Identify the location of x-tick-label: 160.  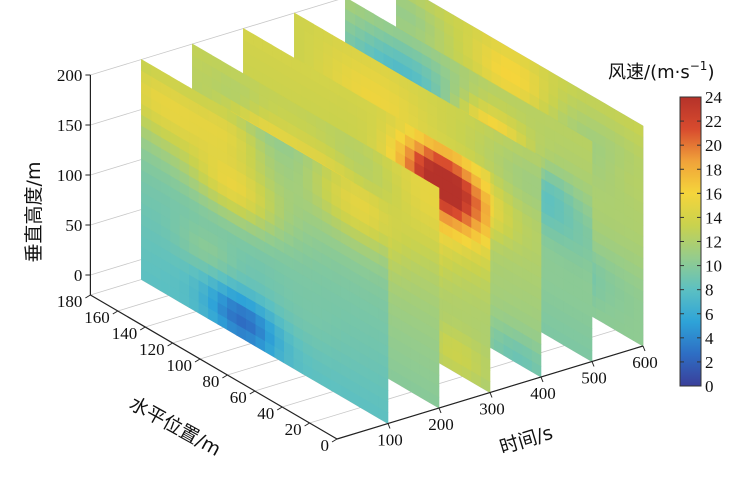
(97, 317).